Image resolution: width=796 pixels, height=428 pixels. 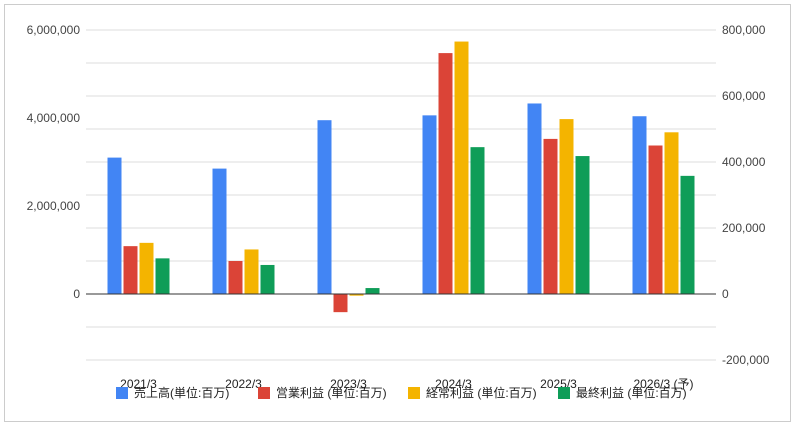 I want to click on legend-item: 売上高(単位:百万), so click(x=172, y=392).